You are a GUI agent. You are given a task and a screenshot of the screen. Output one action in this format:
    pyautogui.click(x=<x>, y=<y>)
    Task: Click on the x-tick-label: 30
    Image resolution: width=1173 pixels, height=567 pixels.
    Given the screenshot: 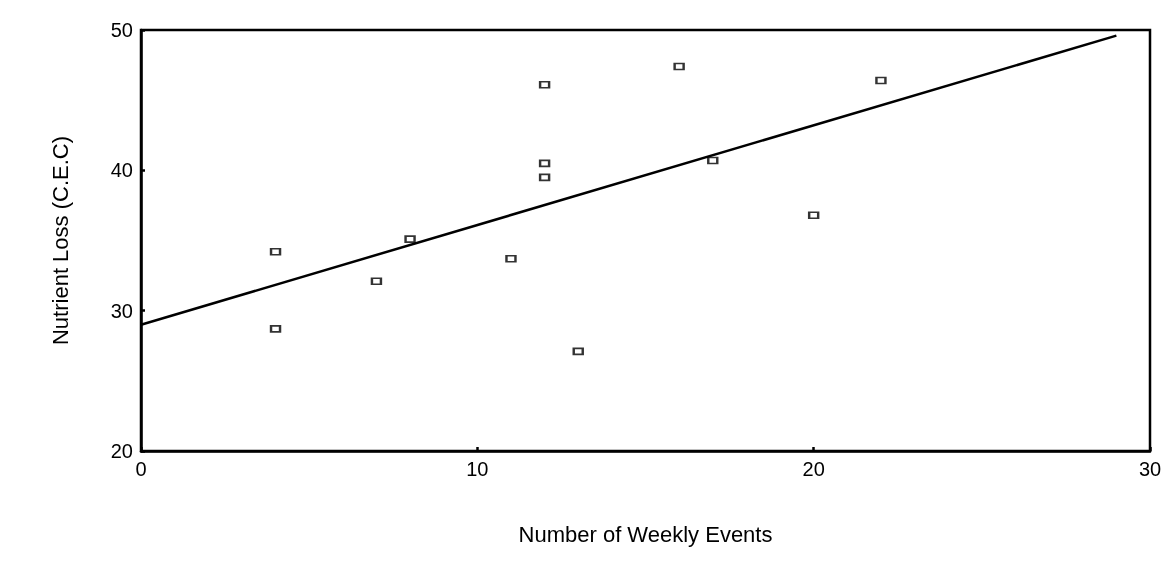 What is the action you would take?
    pyautogui.click(x=1150, y=469)
    